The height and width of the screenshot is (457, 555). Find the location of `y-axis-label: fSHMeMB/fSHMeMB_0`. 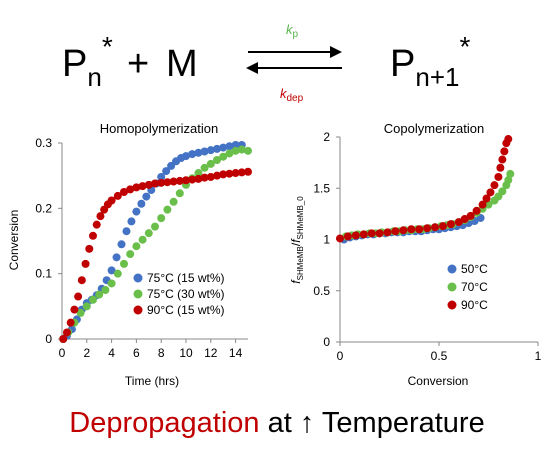

y-axis-label: fSHMeMB/fSHMeMB_0 is located at coordinates (297, 240).